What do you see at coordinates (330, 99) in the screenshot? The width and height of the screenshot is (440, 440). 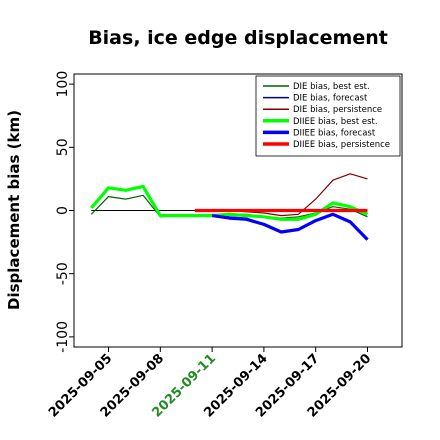 I see `legend-label: DIE bias, forecast` at bounding box center [330, 99].